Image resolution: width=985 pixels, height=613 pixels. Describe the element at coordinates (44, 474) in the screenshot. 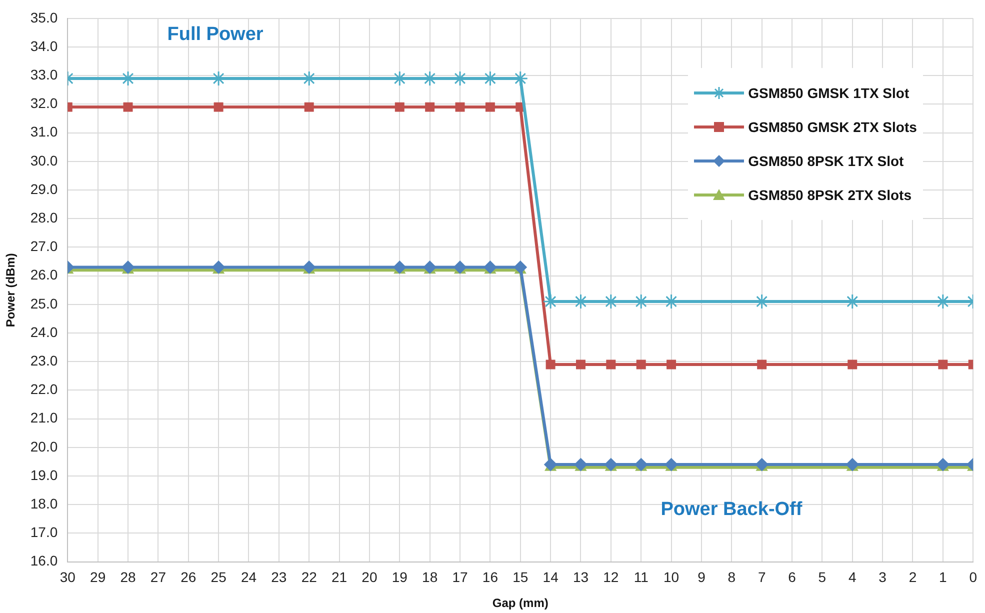

I see `y-tick-label: 19.0` at that location.